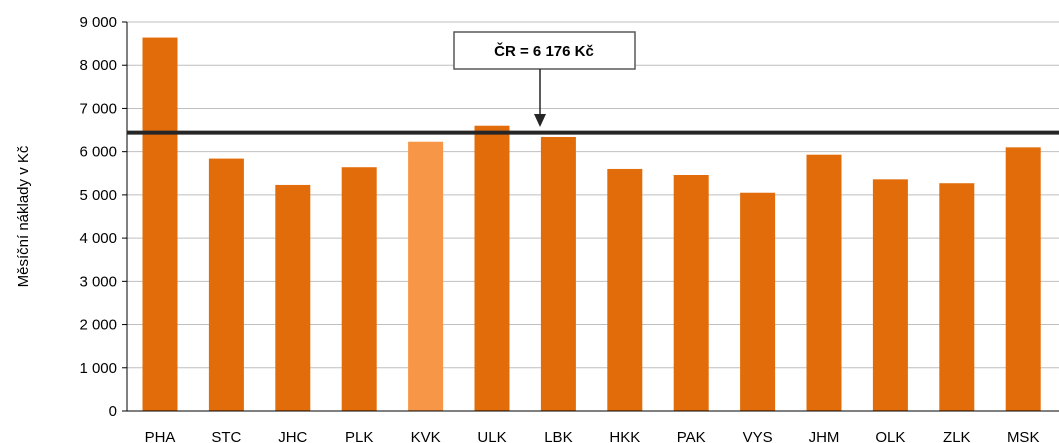  I want to click on bar-lbk, so click(558, 273).